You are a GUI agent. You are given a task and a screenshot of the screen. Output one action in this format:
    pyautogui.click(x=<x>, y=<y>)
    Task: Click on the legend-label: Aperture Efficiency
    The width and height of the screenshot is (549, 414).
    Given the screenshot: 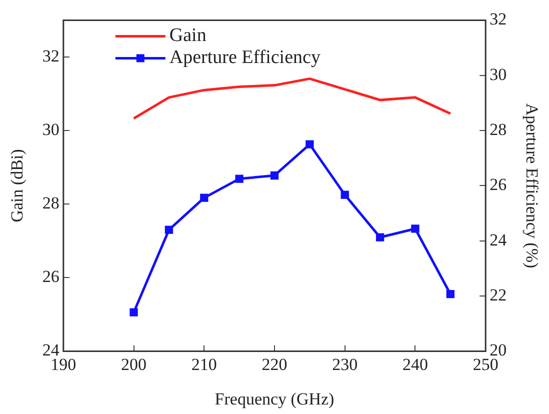 What is the action you would take?
    pyautogui.click(x=245, y=57)
    